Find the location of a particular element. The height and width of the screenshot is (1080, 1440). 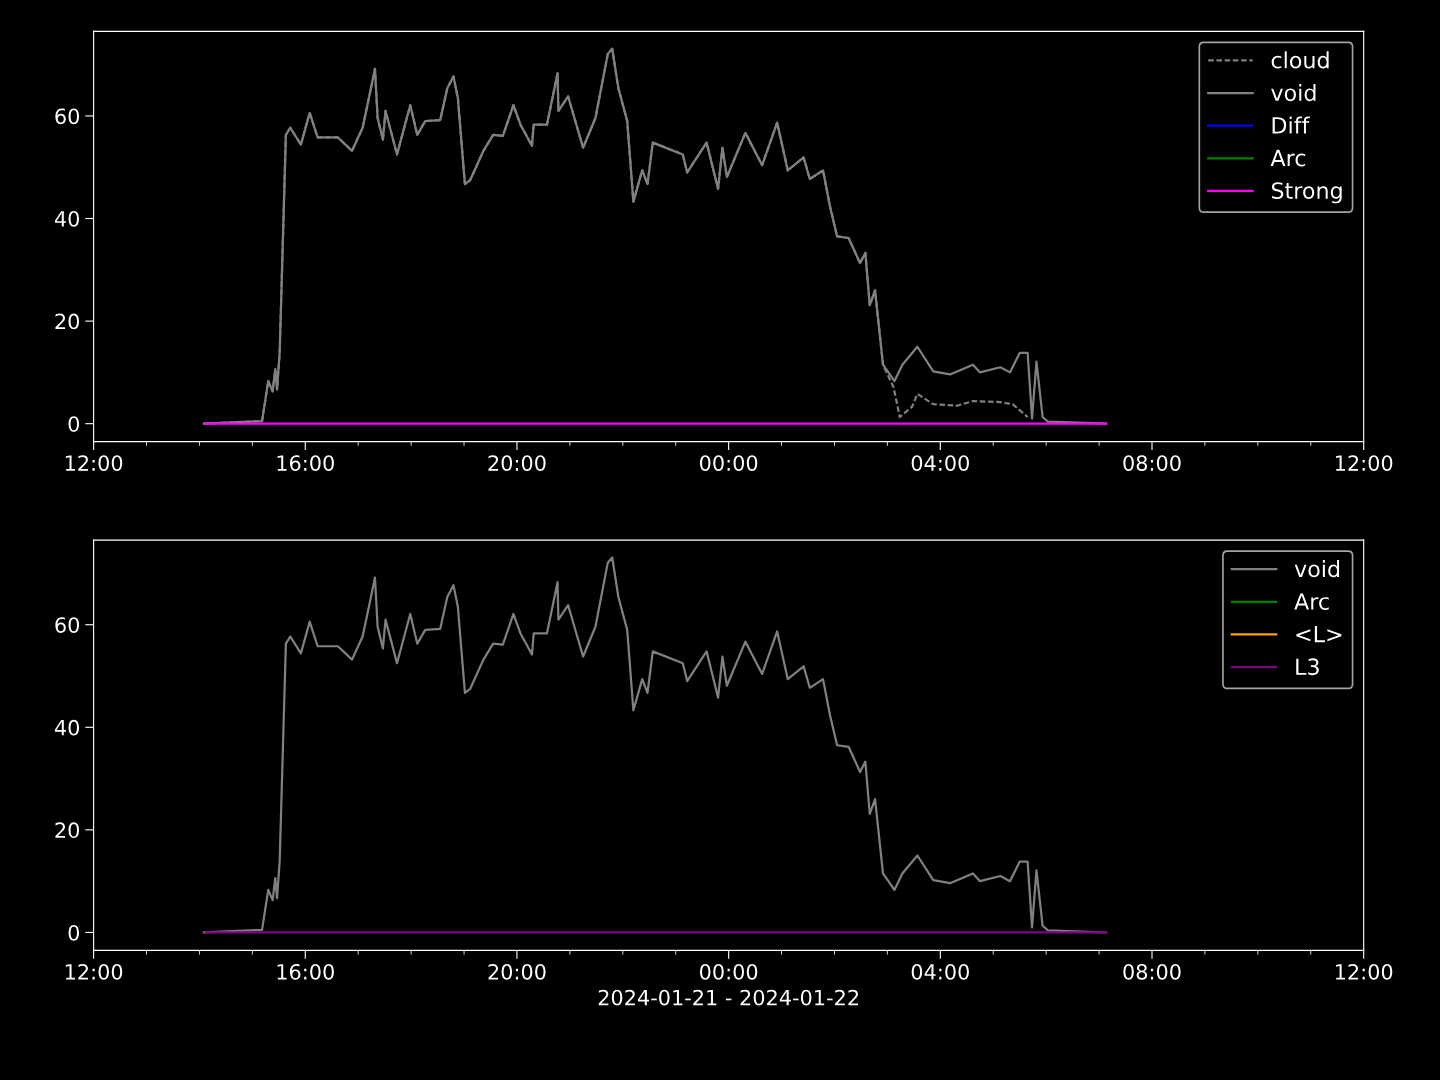

x-axis-title: 2024-01-21 - 2024-01-22 is located at coordinates (728, 997).